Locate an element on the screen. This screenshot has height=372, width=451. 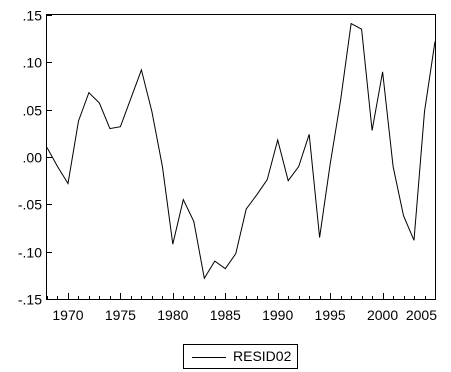
y-tick-label: .00 is located at coordinates (33, 158).